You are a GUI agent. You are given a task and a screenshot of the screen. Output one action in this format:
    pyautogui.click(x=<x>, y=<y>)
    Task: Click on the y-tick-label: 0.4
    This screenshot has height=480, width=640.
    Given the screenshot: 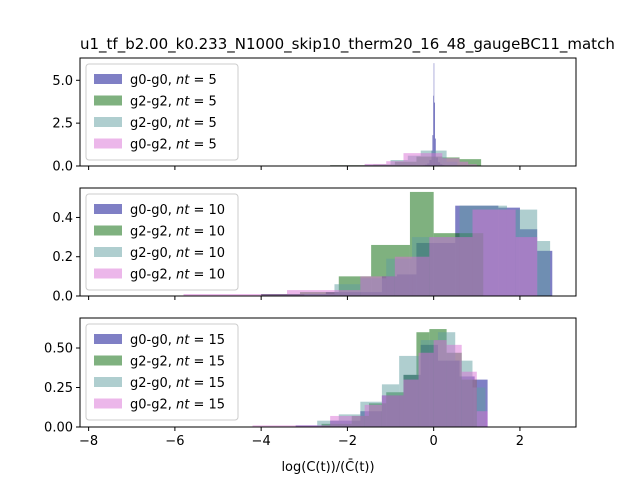 What is the action you would take?
    pyautogui.click(x=62, y=218)
    